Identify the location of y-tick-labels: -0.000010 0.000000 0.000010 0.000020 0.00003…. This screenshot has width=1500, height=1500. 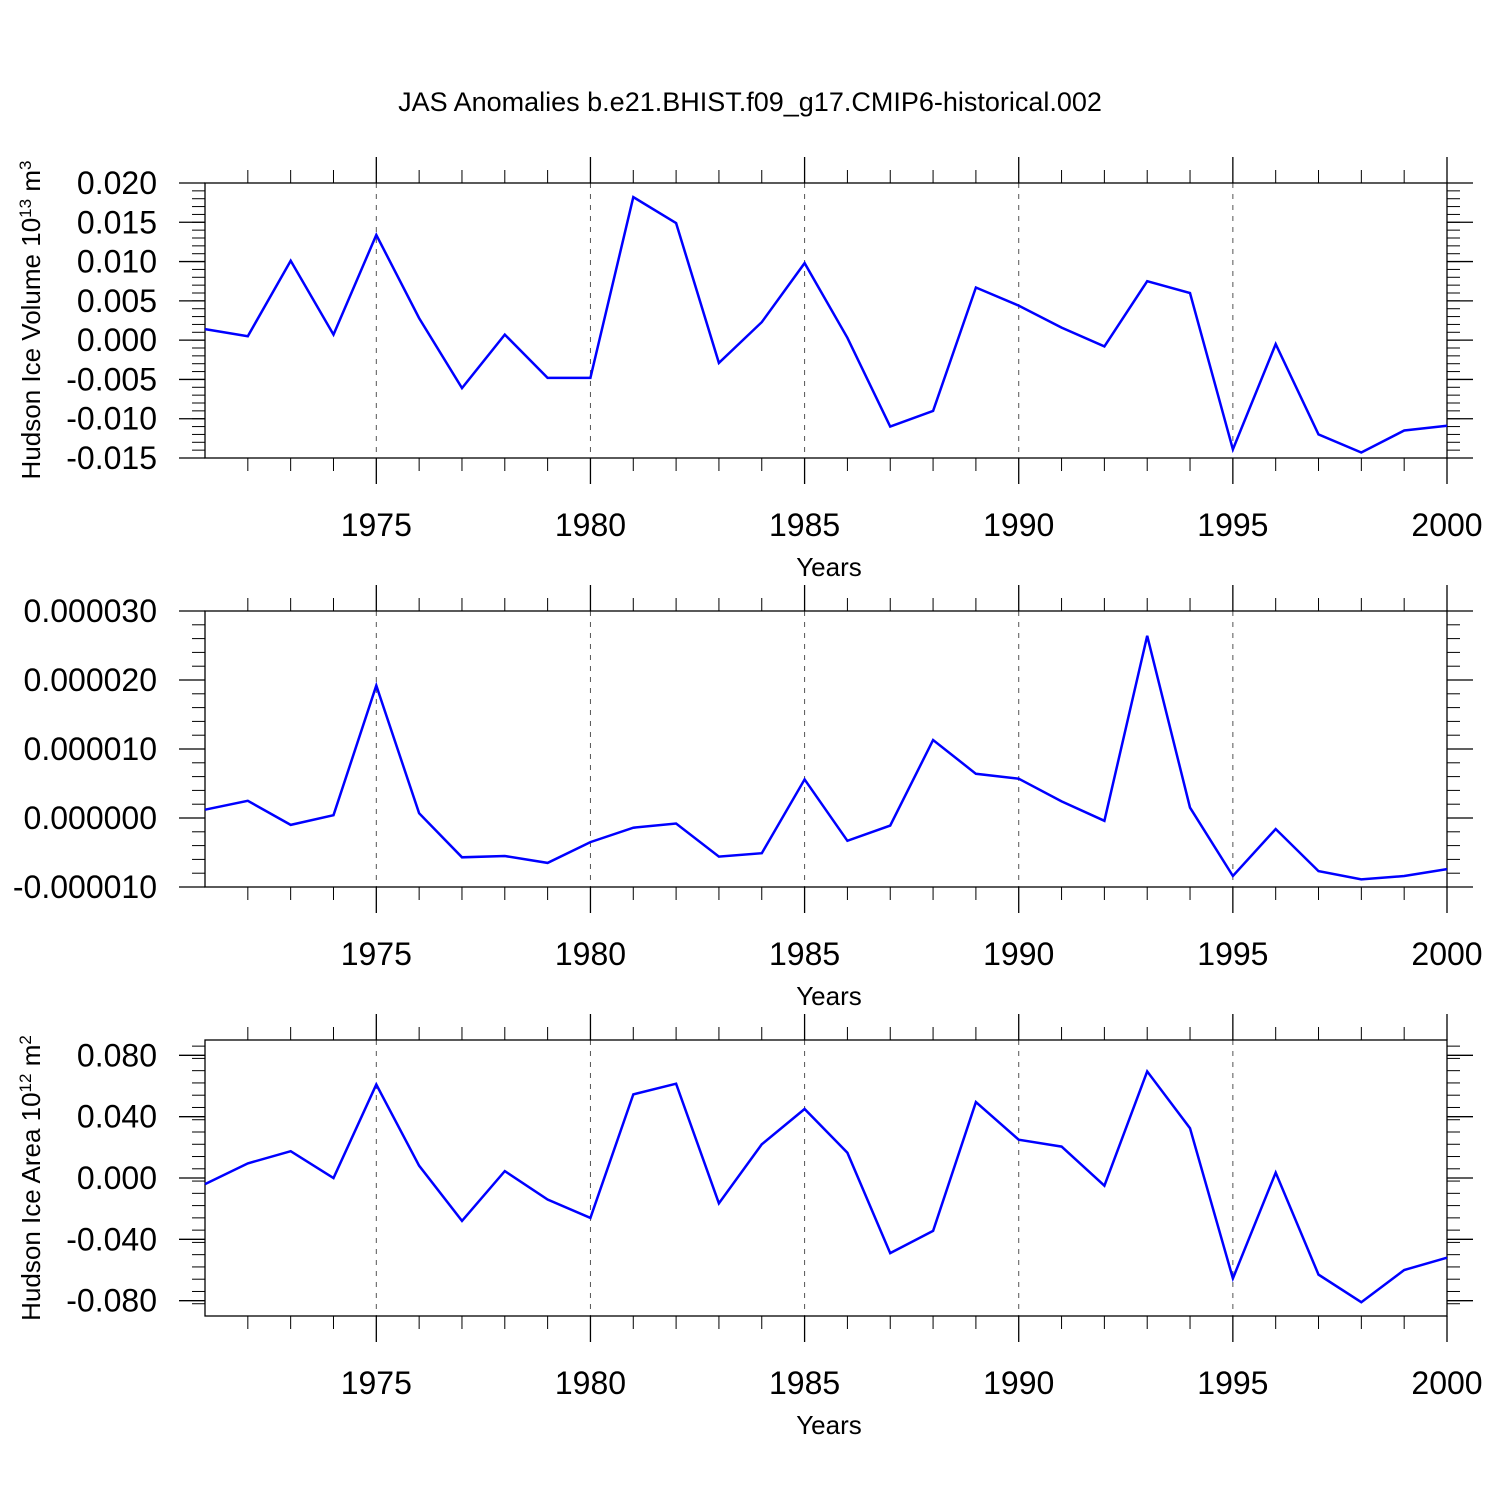
(85, 749).